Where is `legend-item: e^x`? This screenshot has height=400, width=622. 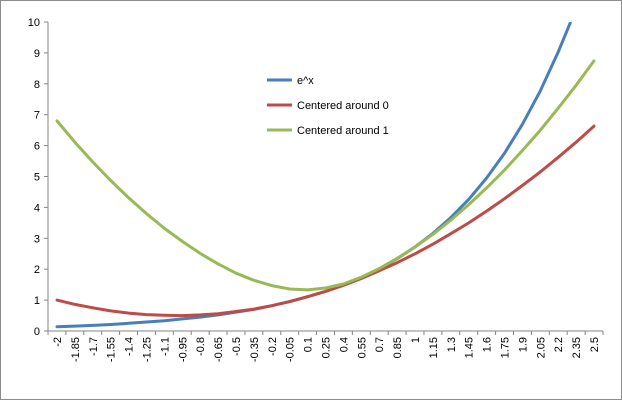
legend-item: e^x is located at coordinates (290, 81).